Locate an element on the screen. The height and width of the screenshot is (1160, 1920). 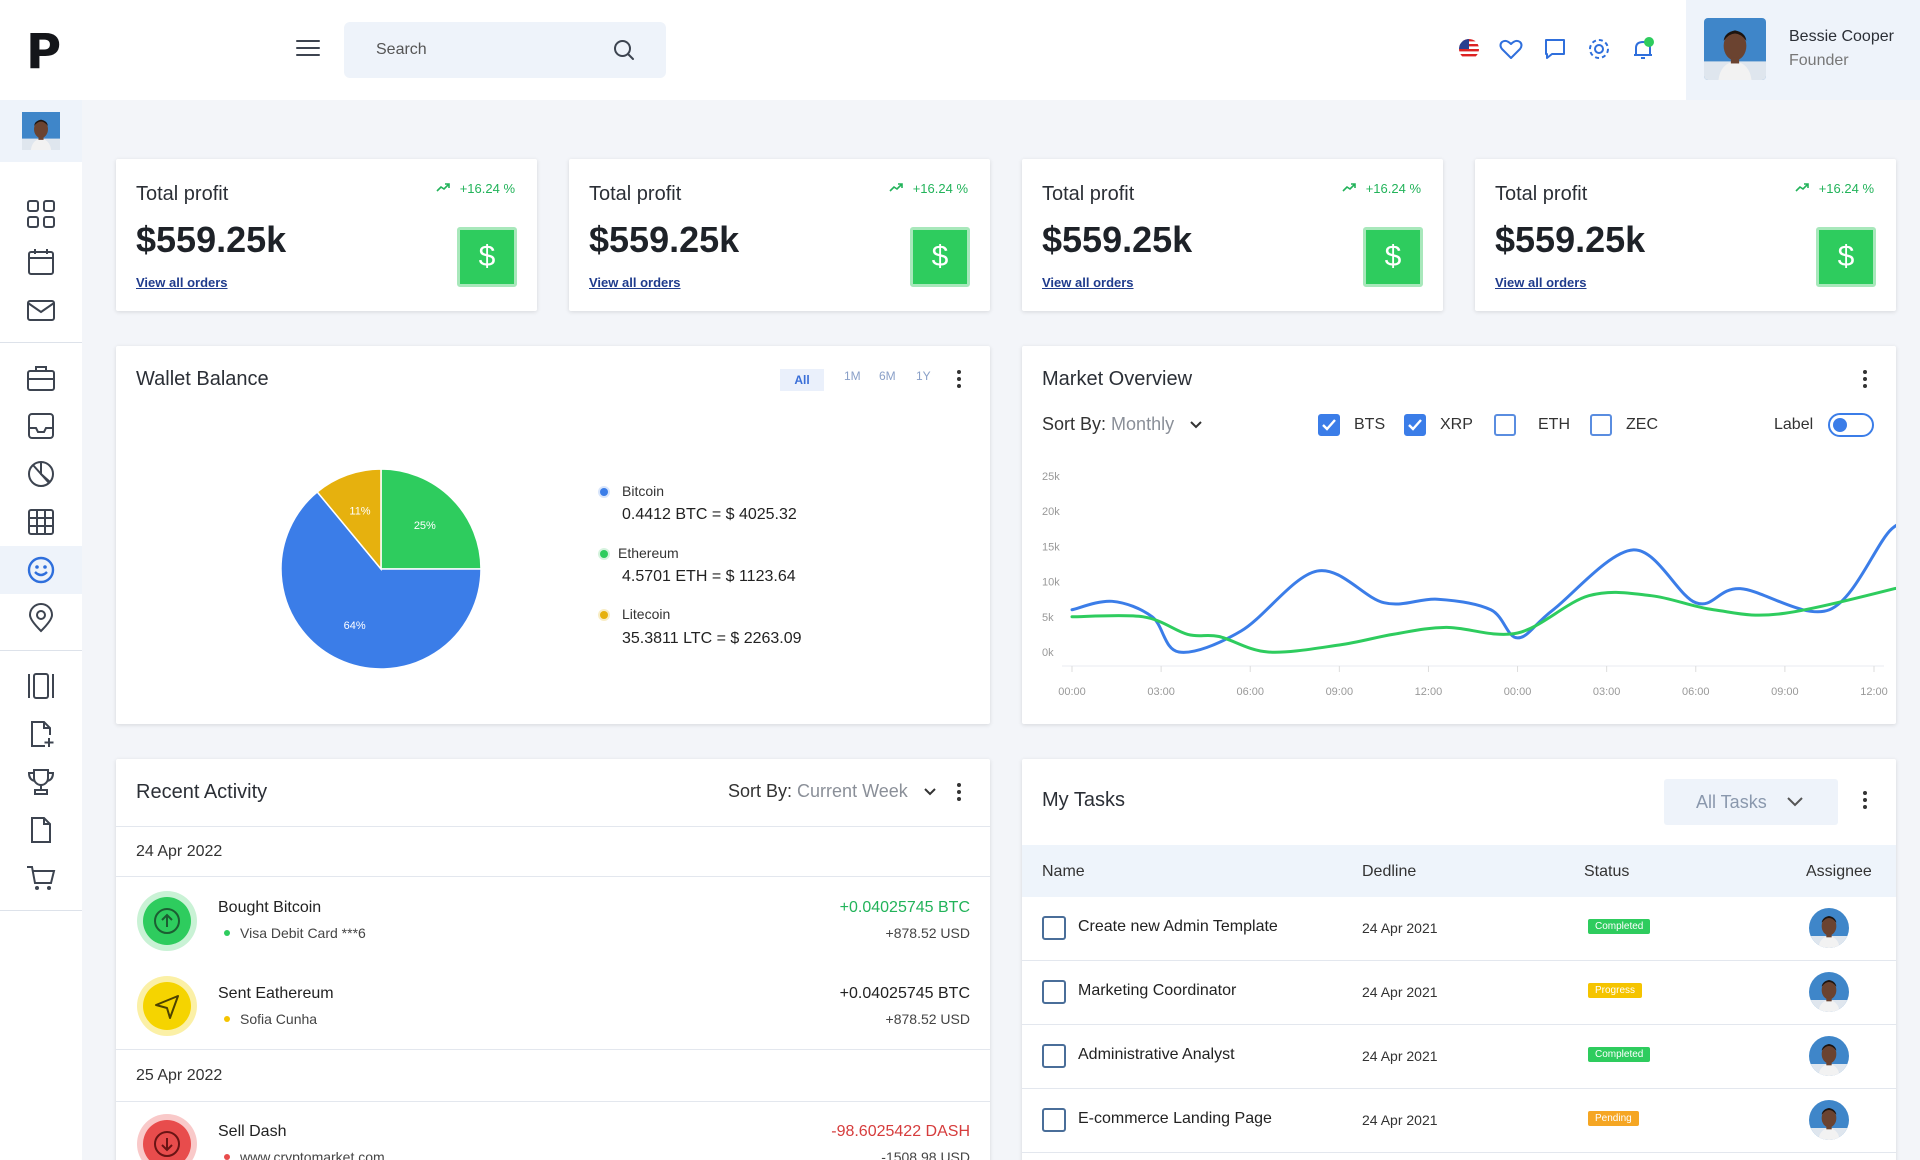
range-1m-tab: 1M is located at coordinates (852, 376).